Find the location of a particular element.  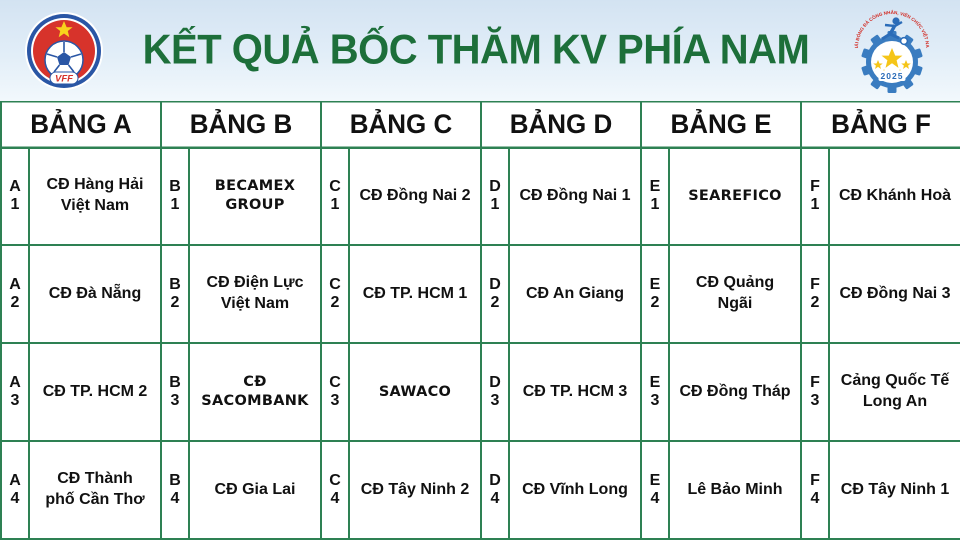

team-name: SEAREFICO is located at coordinates (735, 196).